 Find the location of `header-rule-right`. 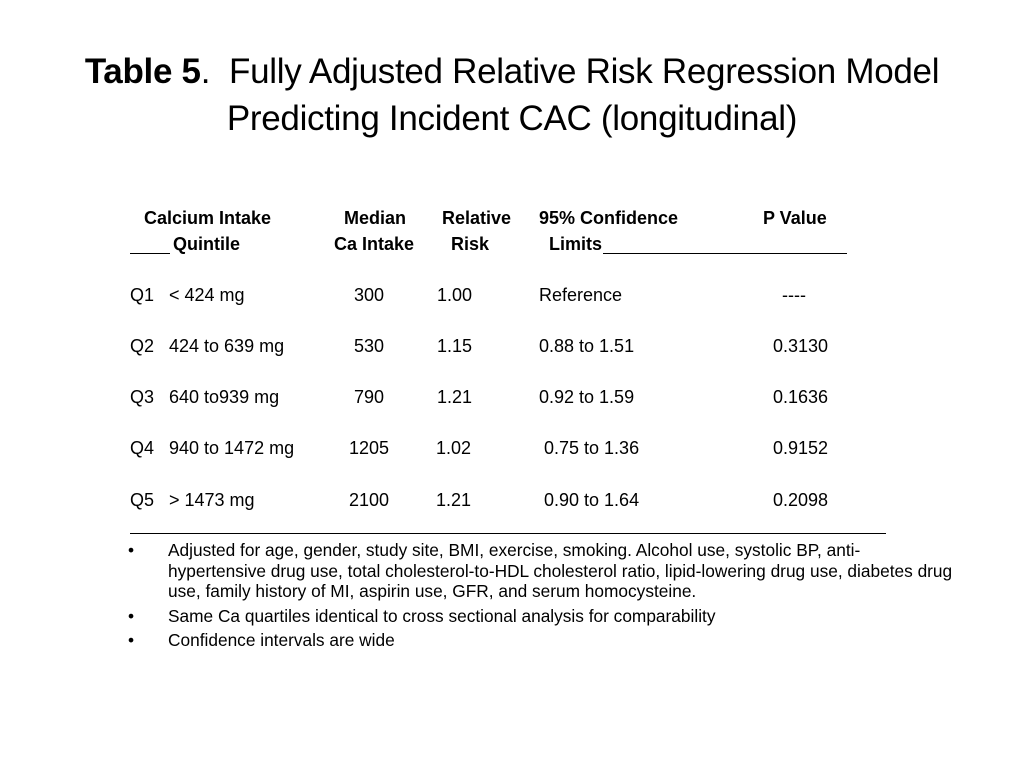

header-rule-right is located at coordinates (725, 253).